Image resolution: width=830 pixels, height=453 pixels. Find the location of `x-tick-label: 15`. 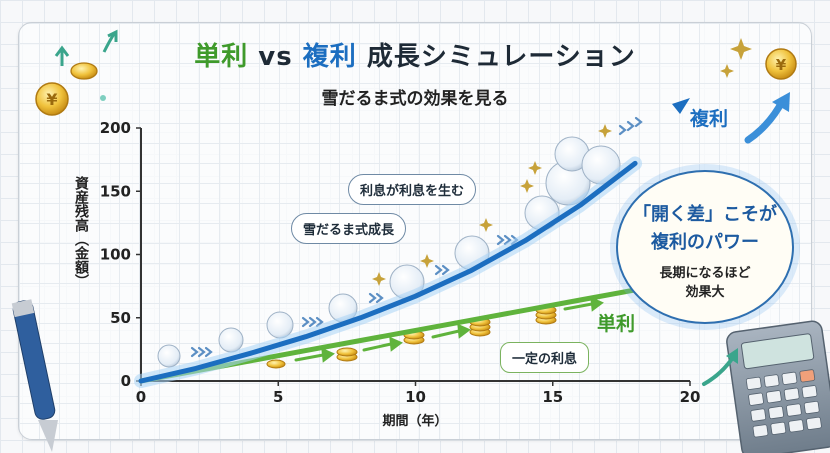

x-tick-label: 15 is located at coordinates (552, 397).